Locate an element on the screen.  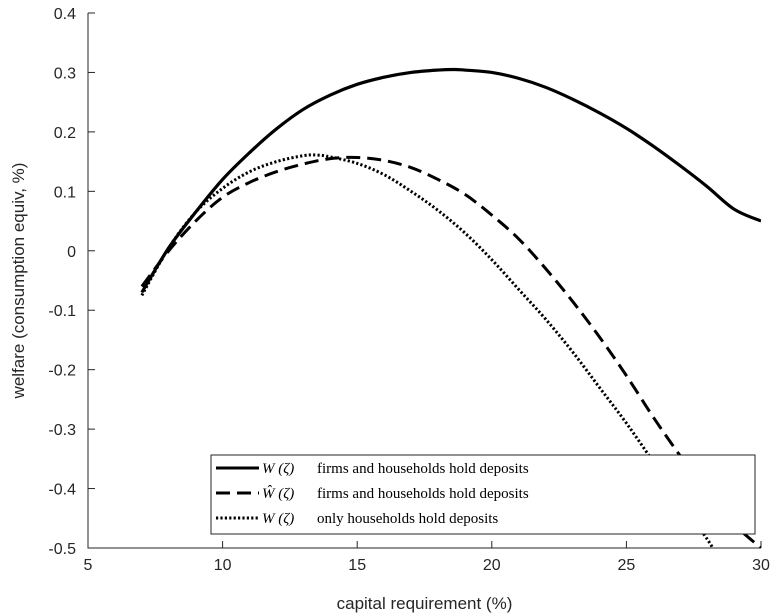
x-tick-label: 10 is located at coordinates (223, 565).